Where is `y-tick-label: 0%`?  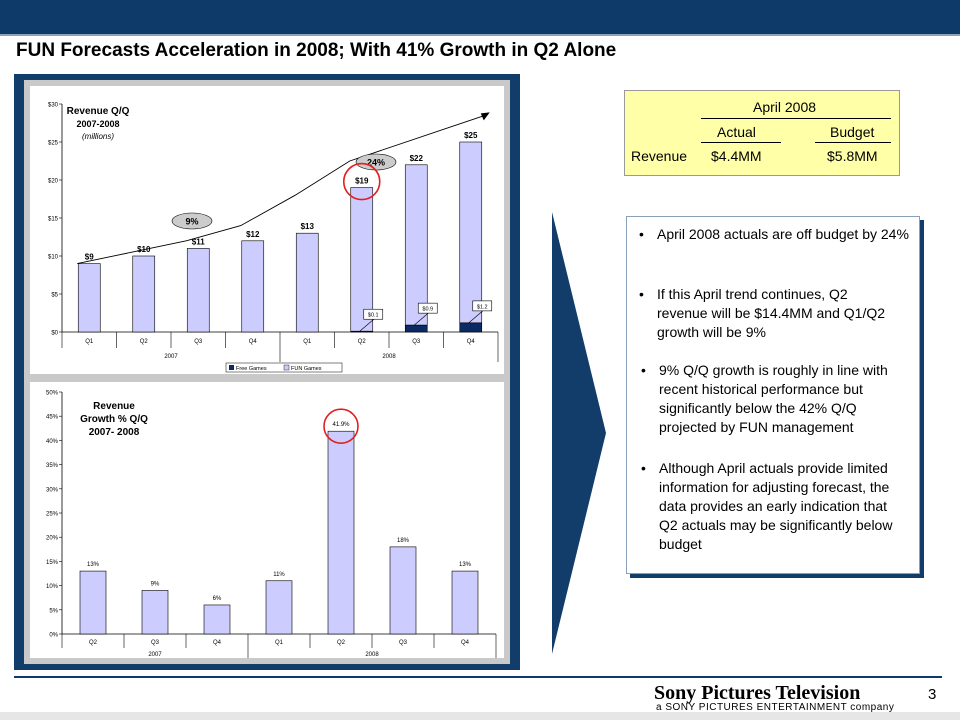
y-tick-label: 0% is located at coordinates (53, 636).